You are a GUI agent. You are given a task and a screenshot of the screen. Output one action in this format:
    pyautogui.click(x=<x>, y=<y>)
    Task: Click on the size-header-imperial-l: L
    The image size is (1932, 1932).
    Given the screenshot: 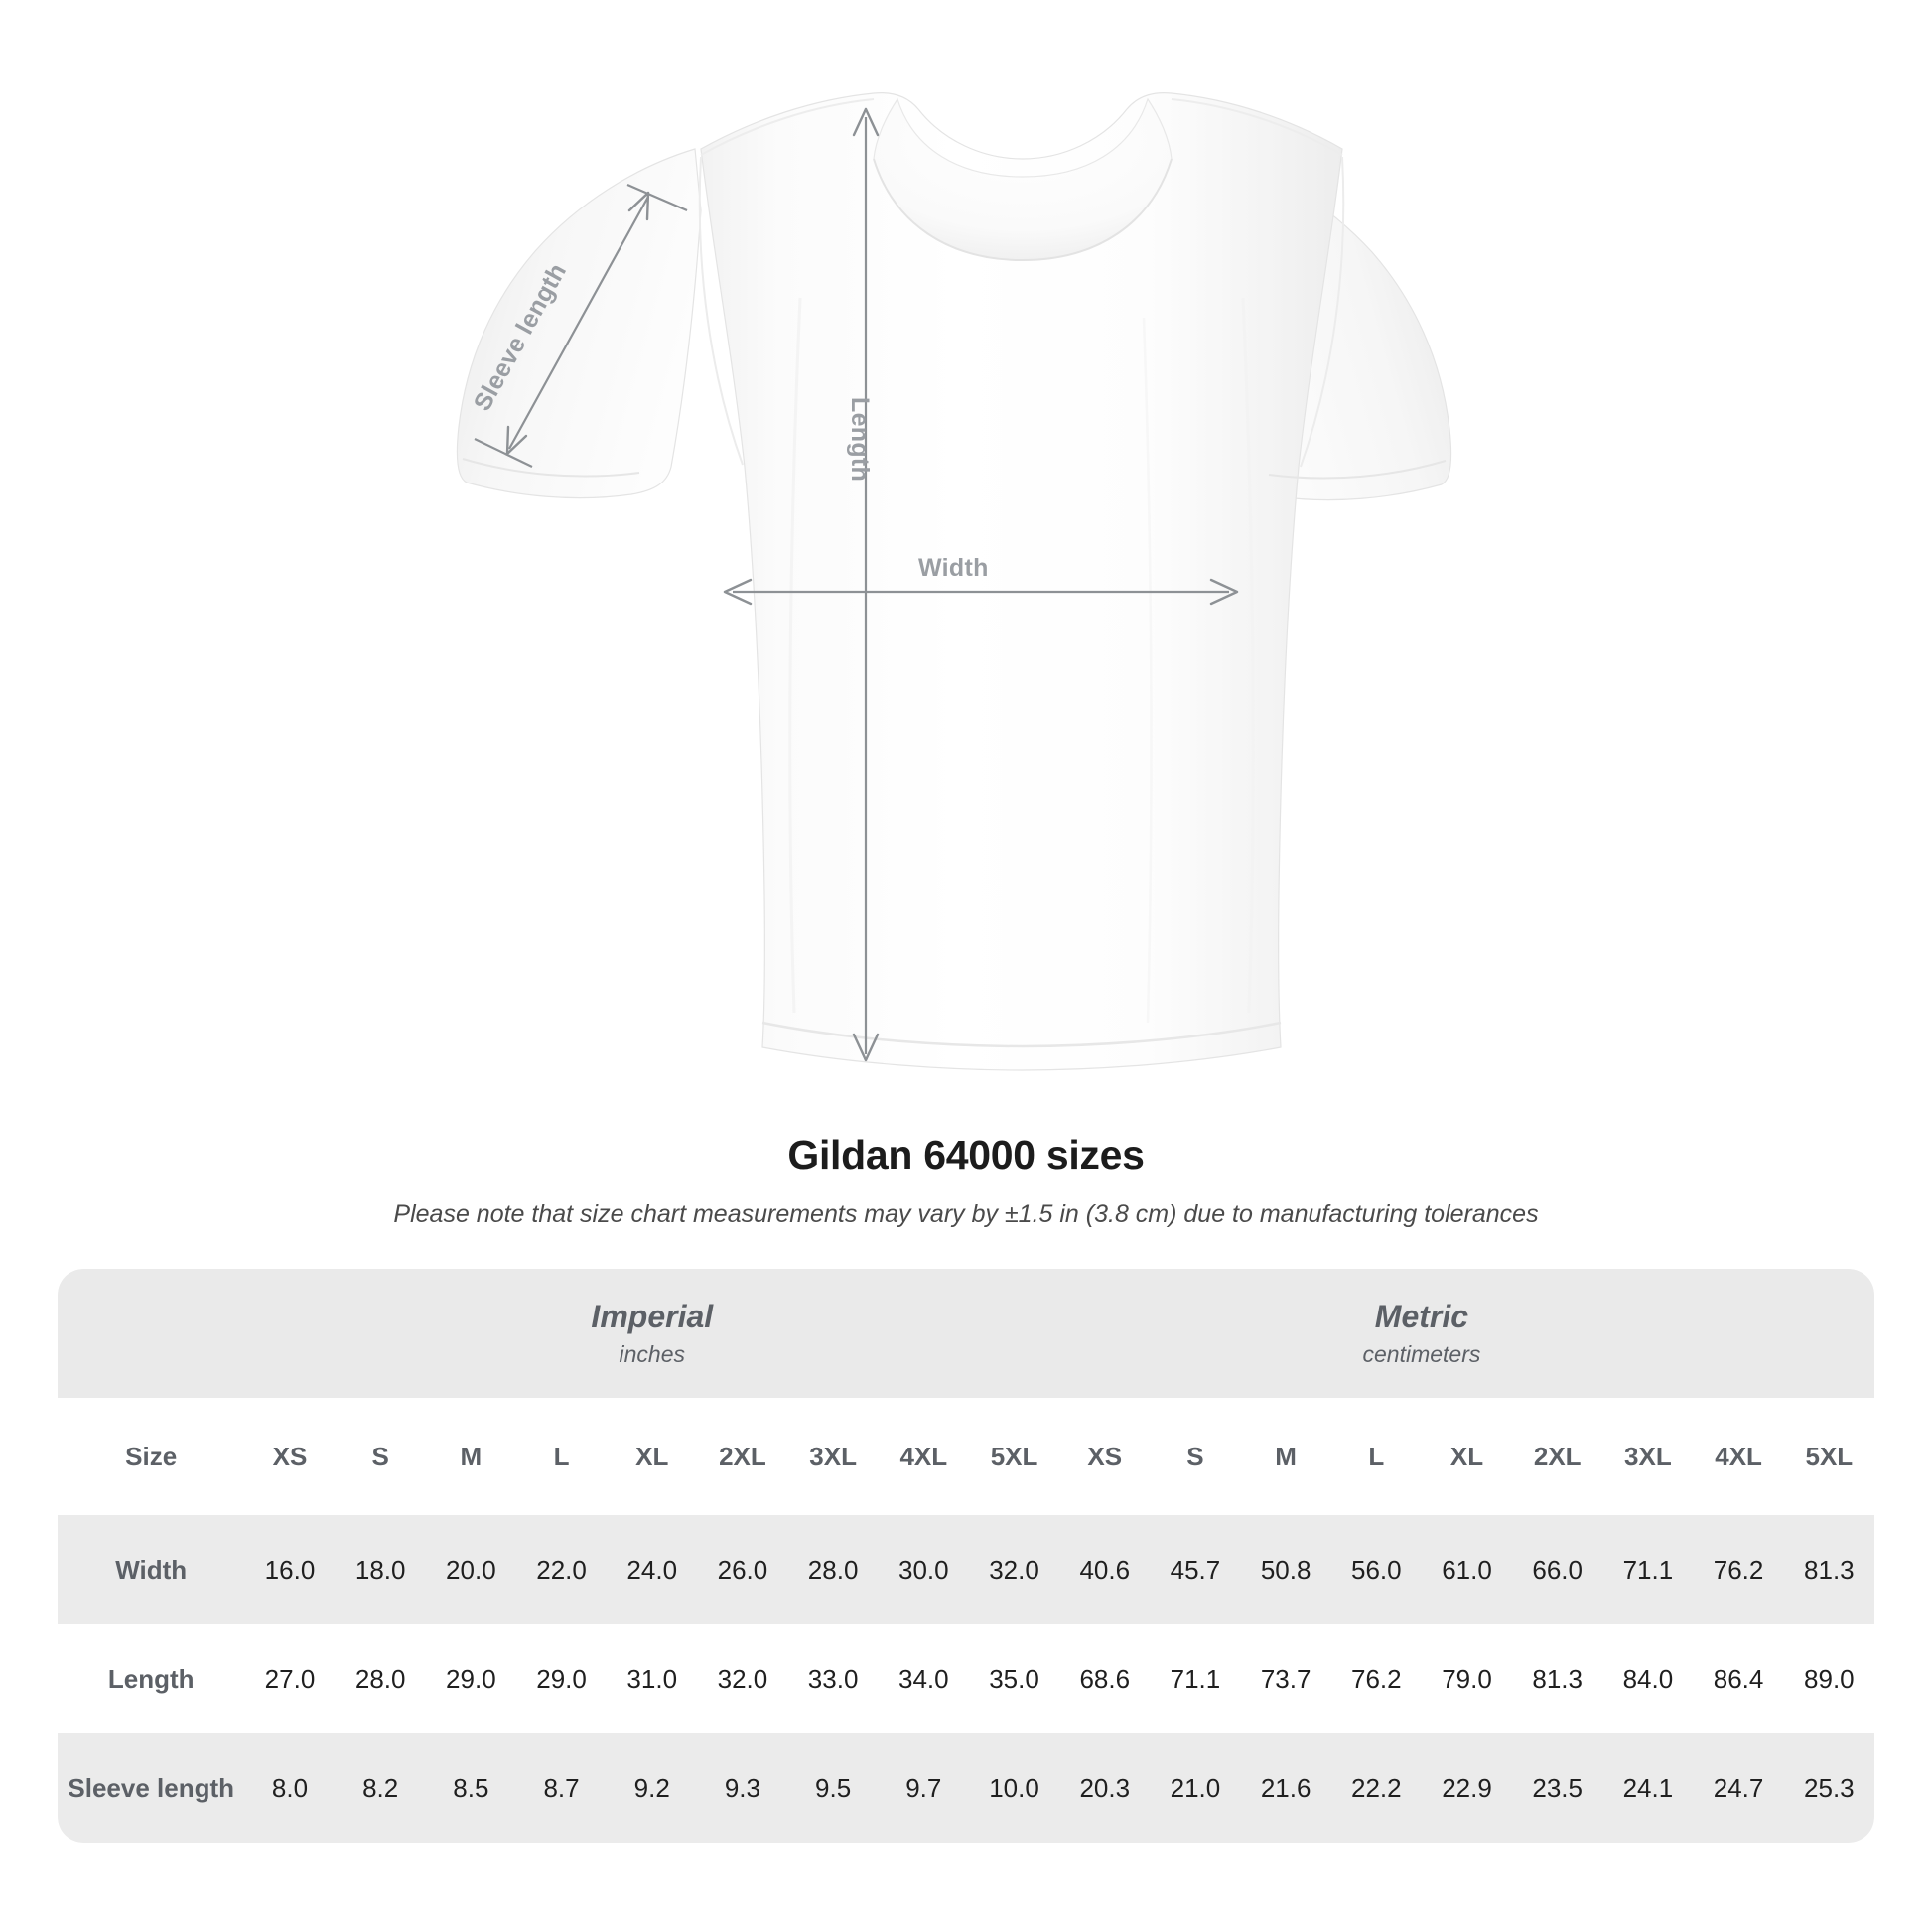 What is the action you would take?
    pyautogui.click(x=561, y=1456)
    